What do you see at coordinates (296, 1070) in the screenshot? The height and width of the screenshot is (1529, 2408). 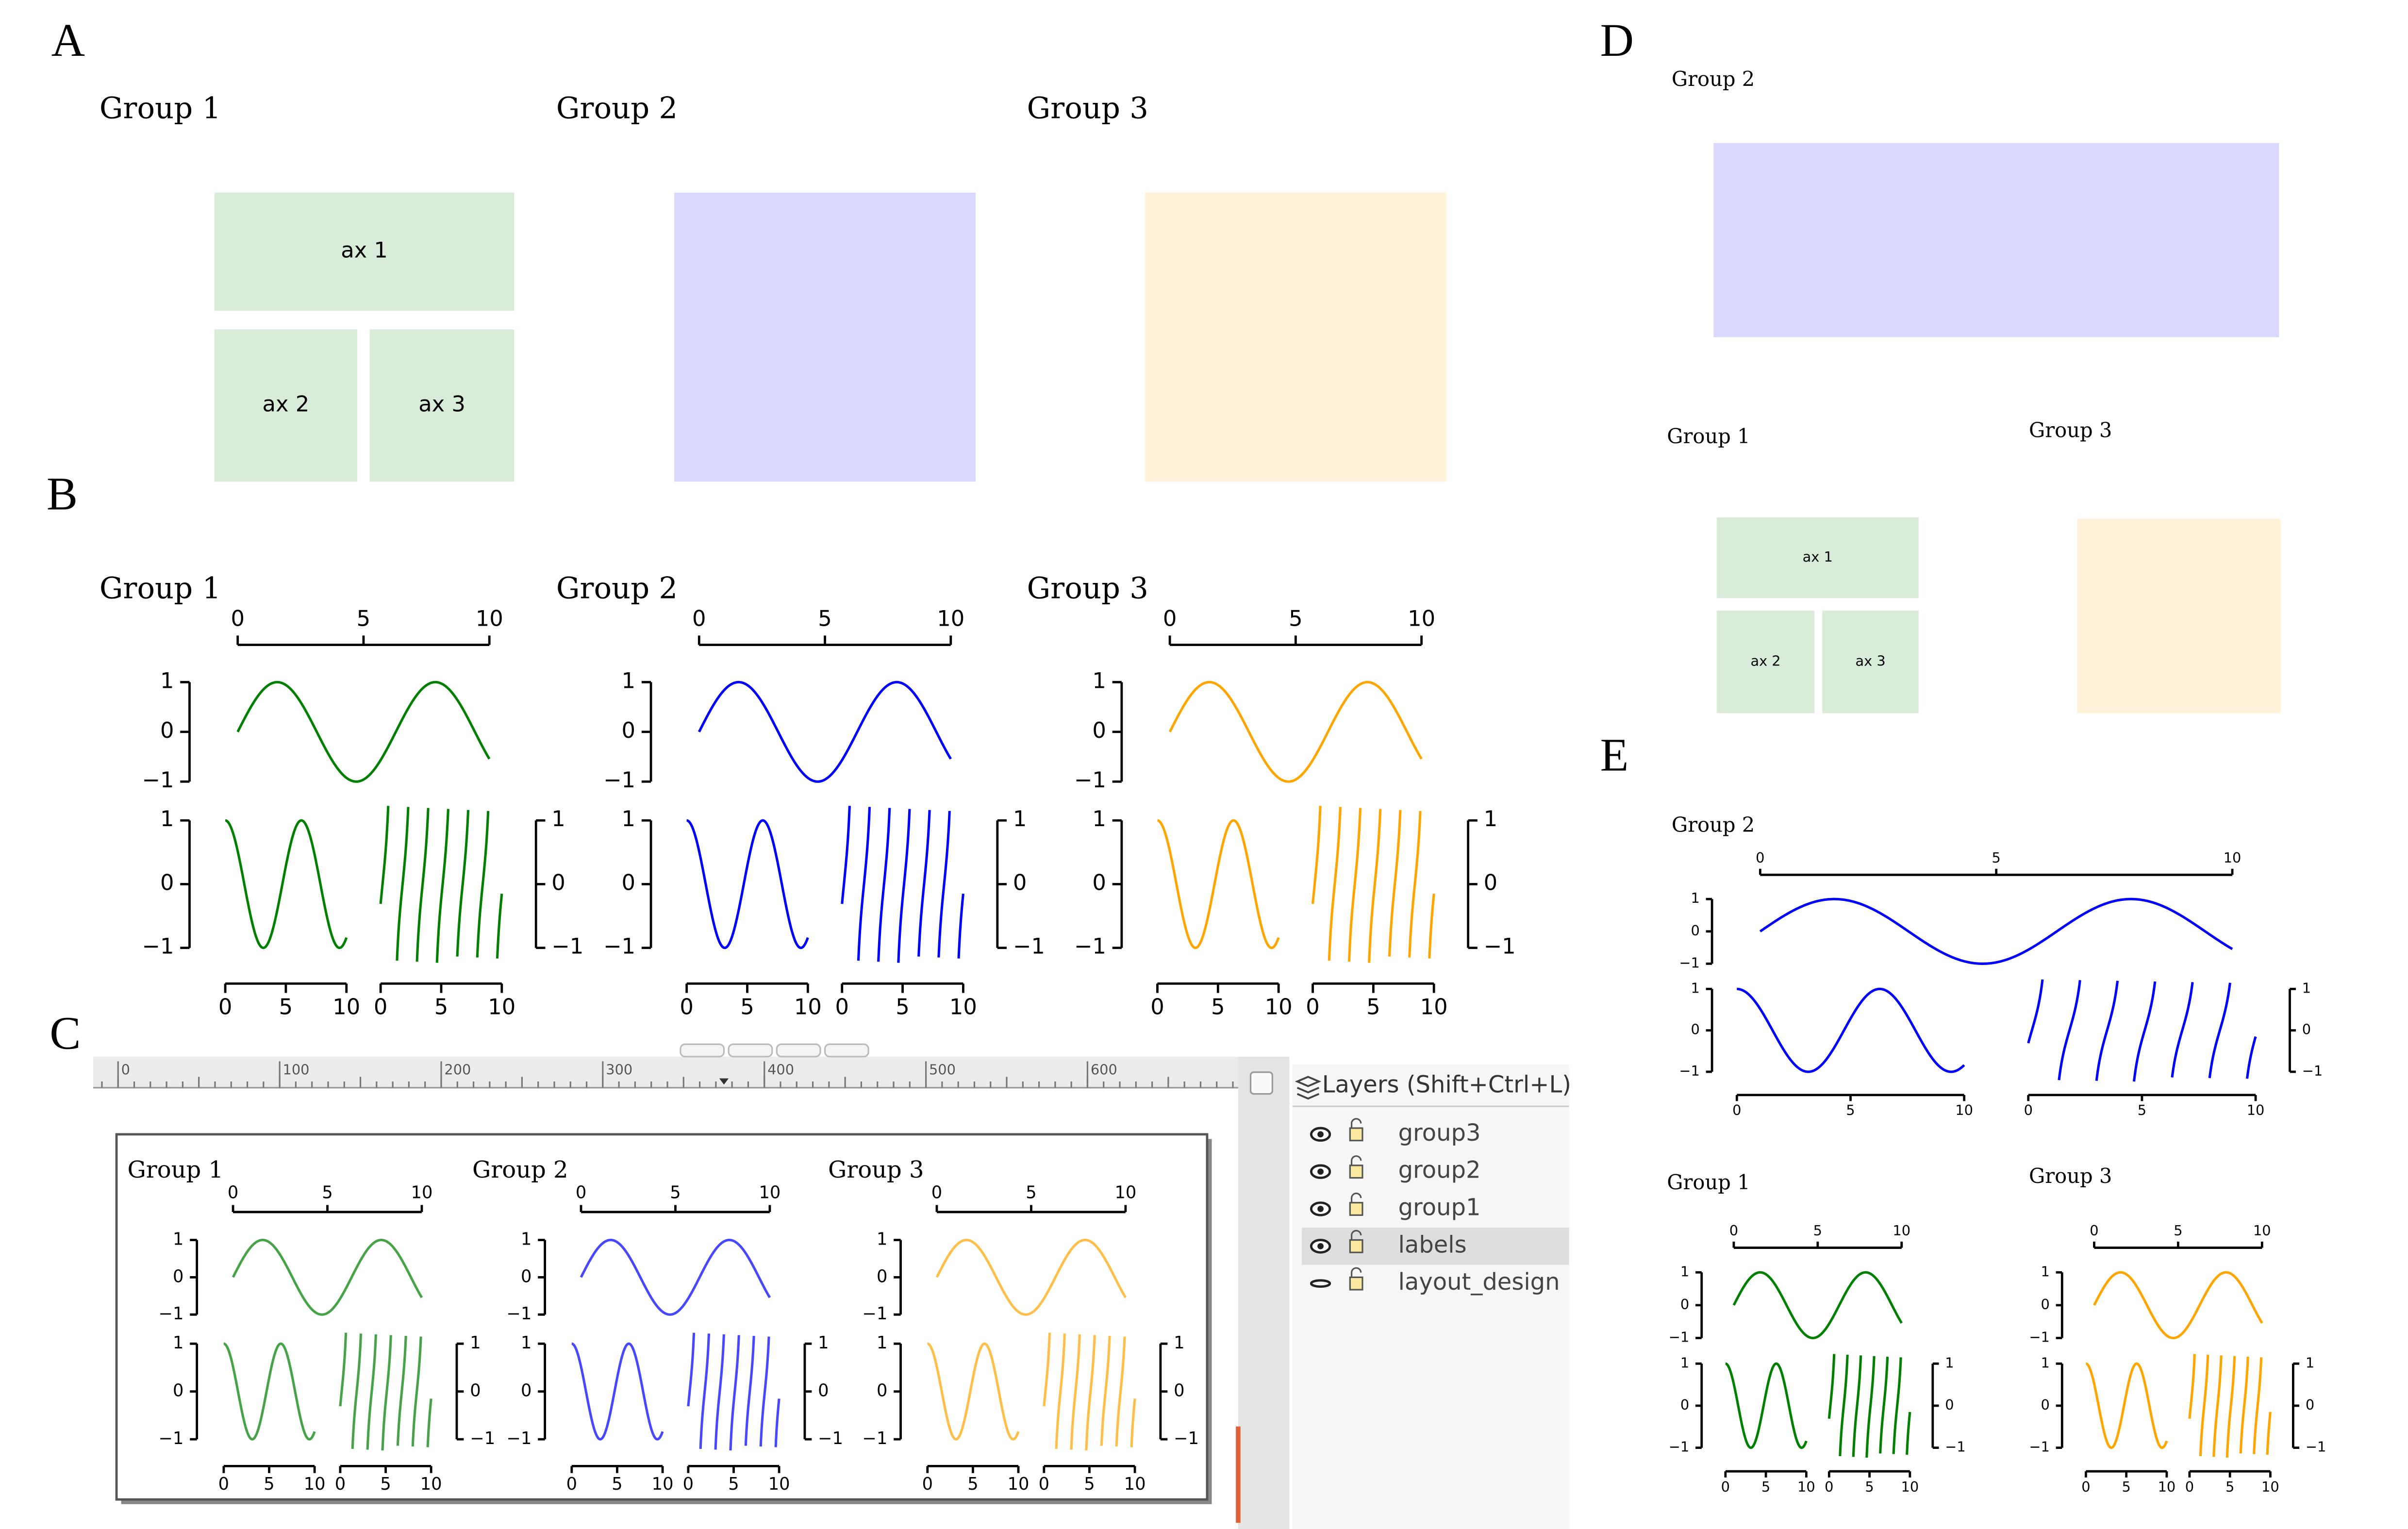 I see `ruler-label: 100` at bounding box center [296, 1070].